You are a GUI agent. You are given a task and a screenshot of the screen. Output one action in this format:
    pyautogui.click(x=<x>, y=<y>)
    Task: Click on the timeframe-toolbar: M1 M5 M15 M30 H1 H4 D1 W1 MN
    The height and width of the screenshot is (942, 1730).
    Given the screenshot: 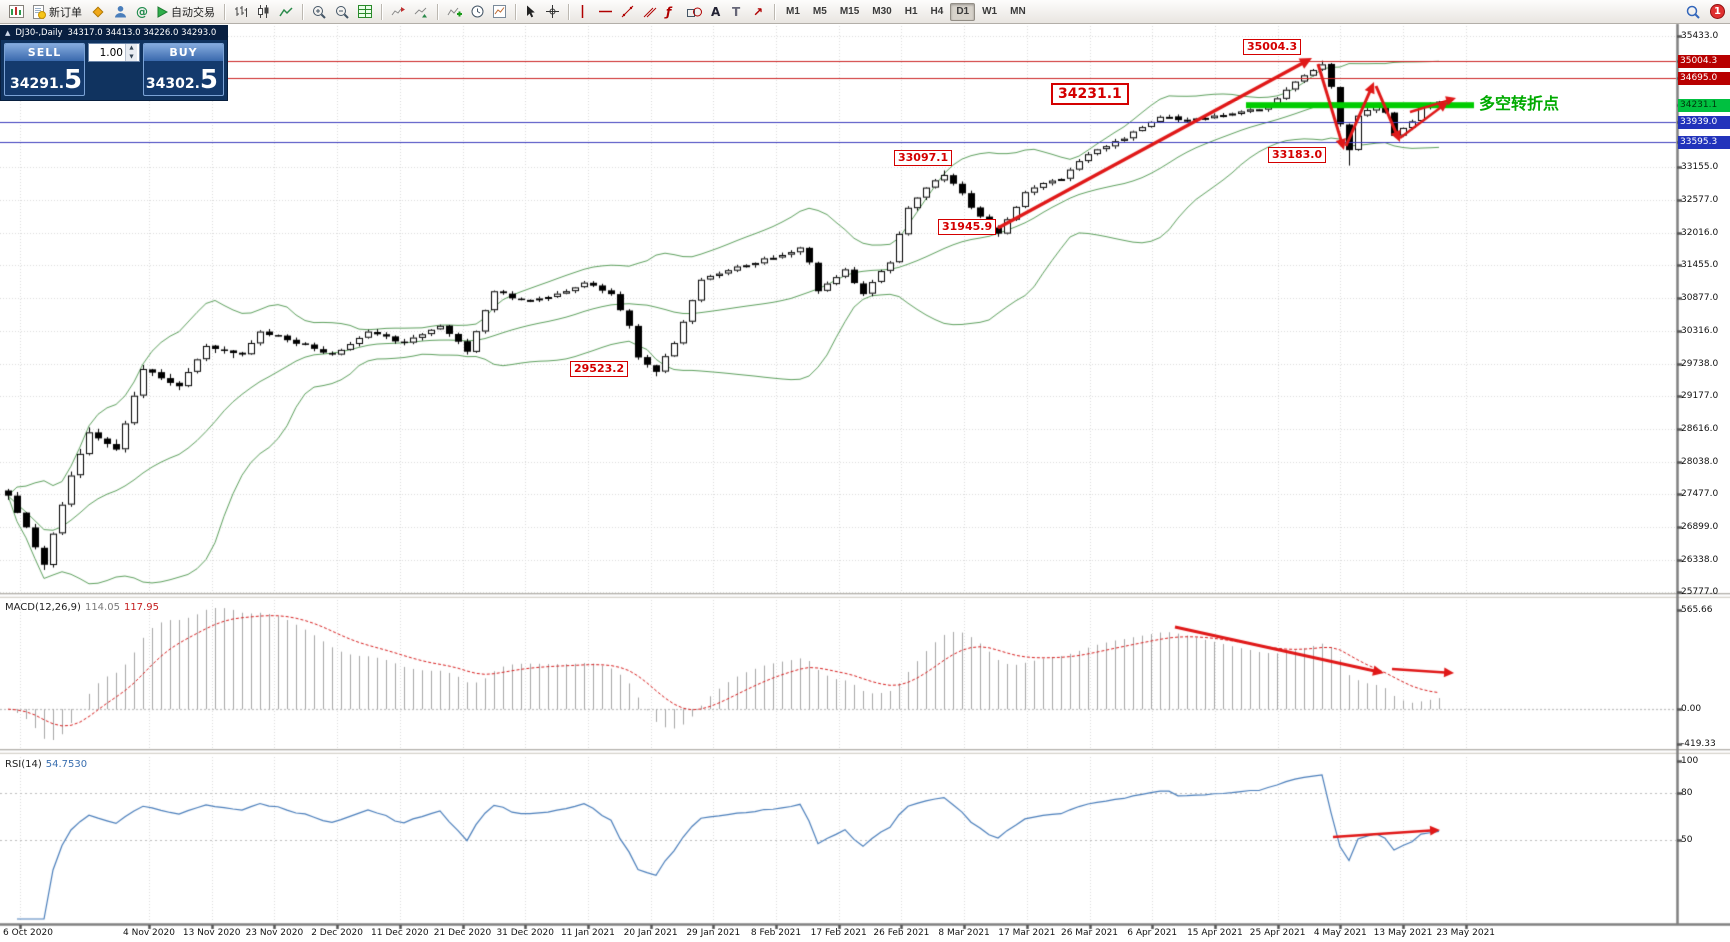 What is the action you would take?
    pyautogui.click(x=906, y=11)
    